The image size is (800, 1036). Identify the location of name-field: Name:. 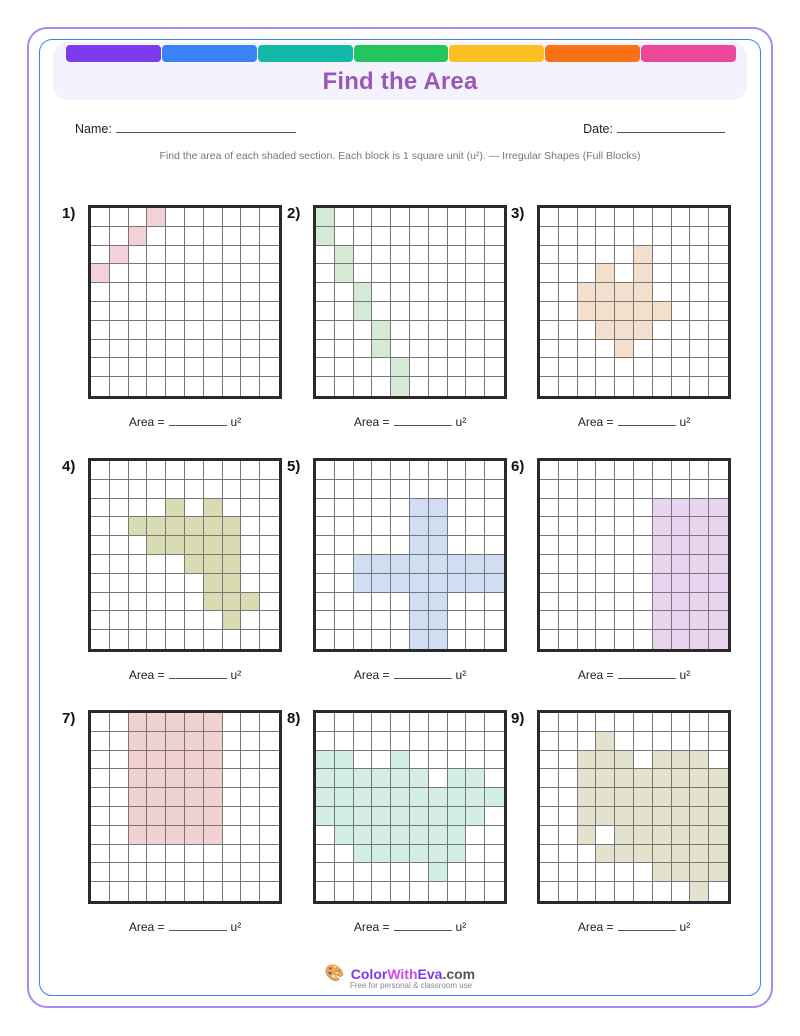
(185, 128).